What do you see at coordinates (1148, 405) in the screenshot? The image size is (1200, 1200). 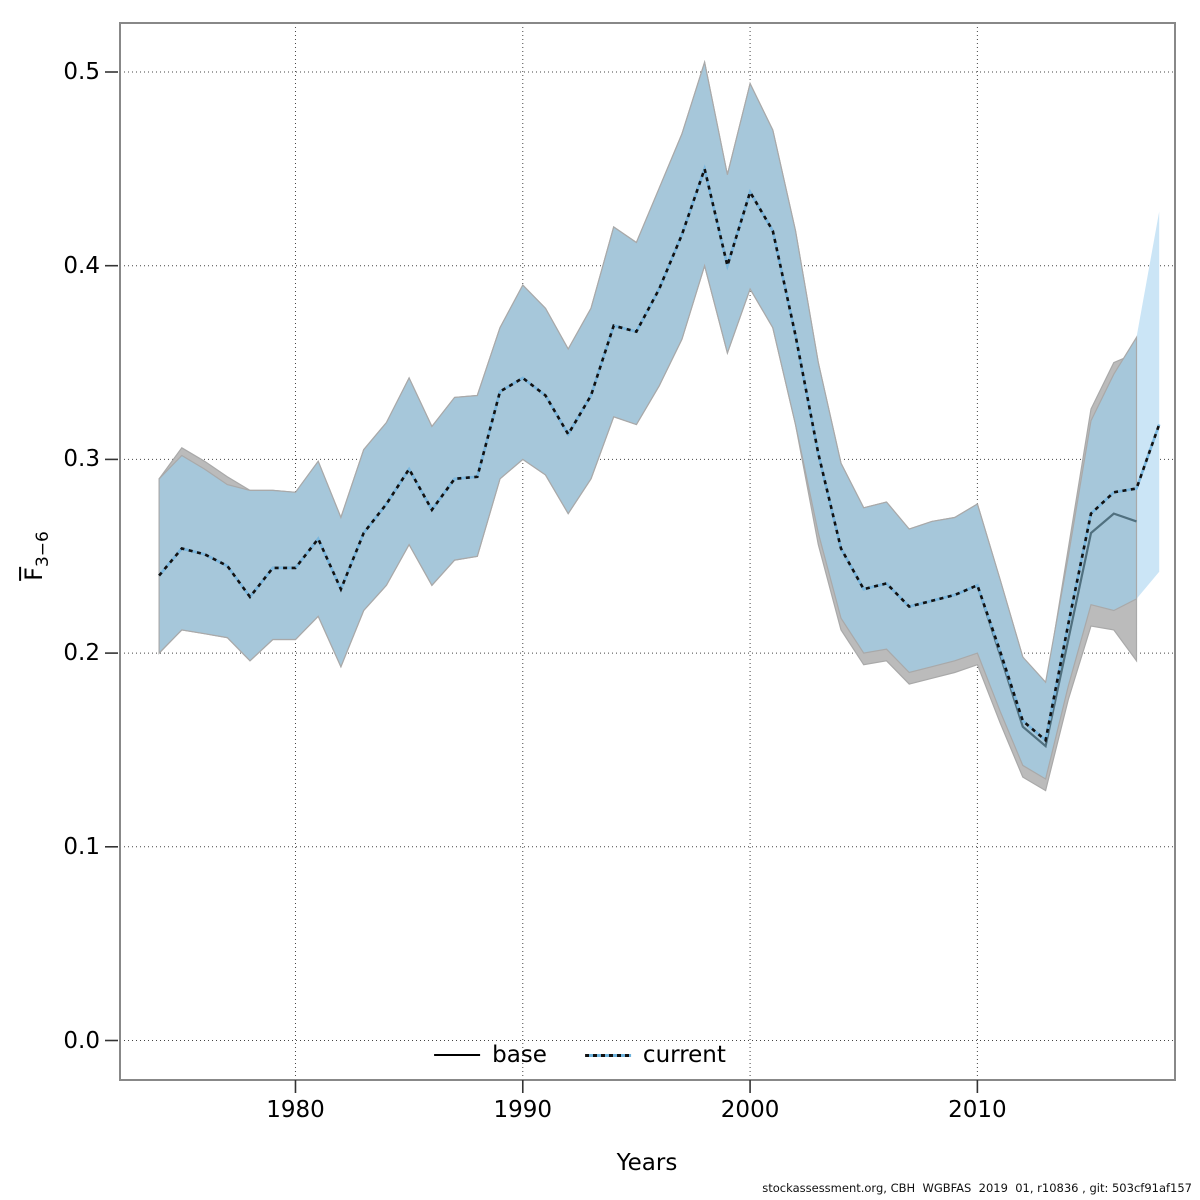 I see `current-only-confidence-band` at bounding box center [1148, 405].